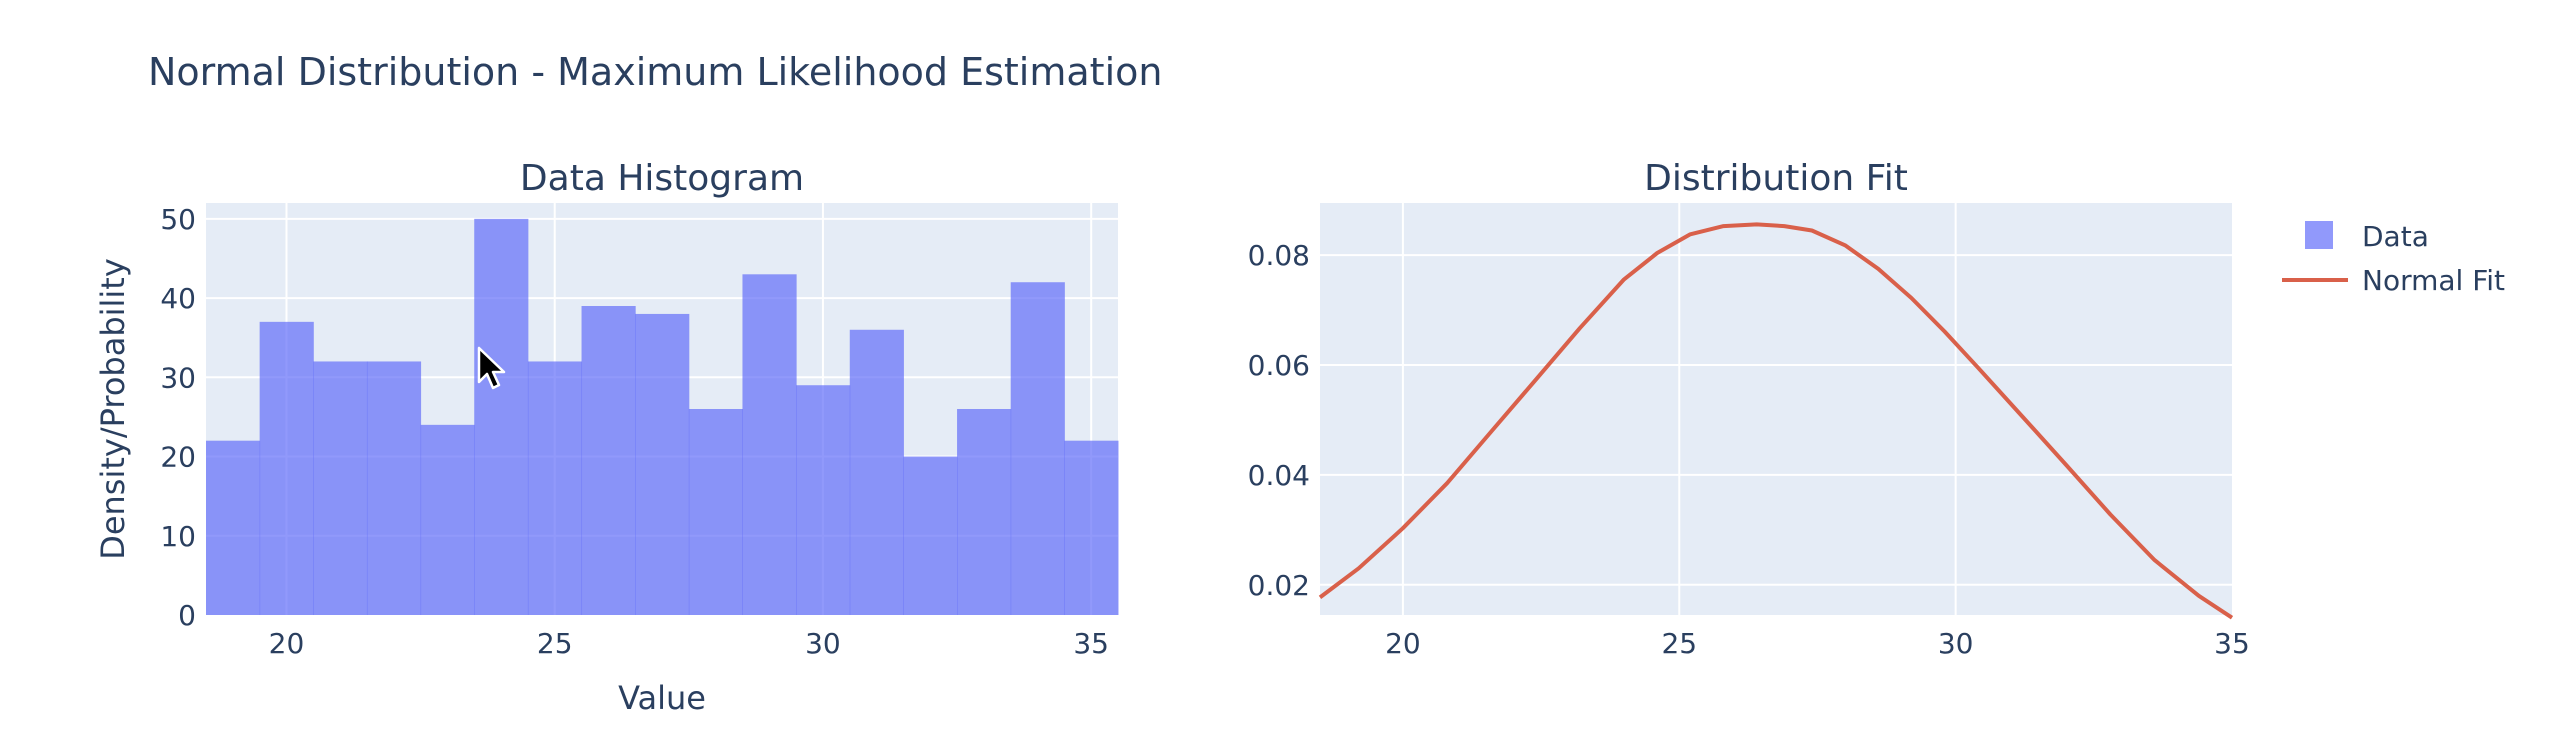 The image size is (2556, 750). Describe the element at coordinates (2319, 235) in the screenshot. I see `legend-square-icon` at that location.